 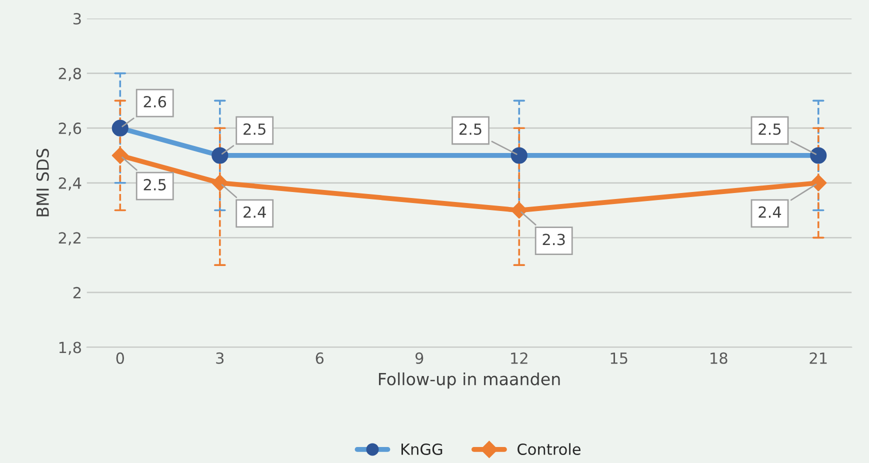 What do you see at coordinates (719, 358) in the screenshot?
I see `x-tick-label: 18` at bounding box center [719, 358].